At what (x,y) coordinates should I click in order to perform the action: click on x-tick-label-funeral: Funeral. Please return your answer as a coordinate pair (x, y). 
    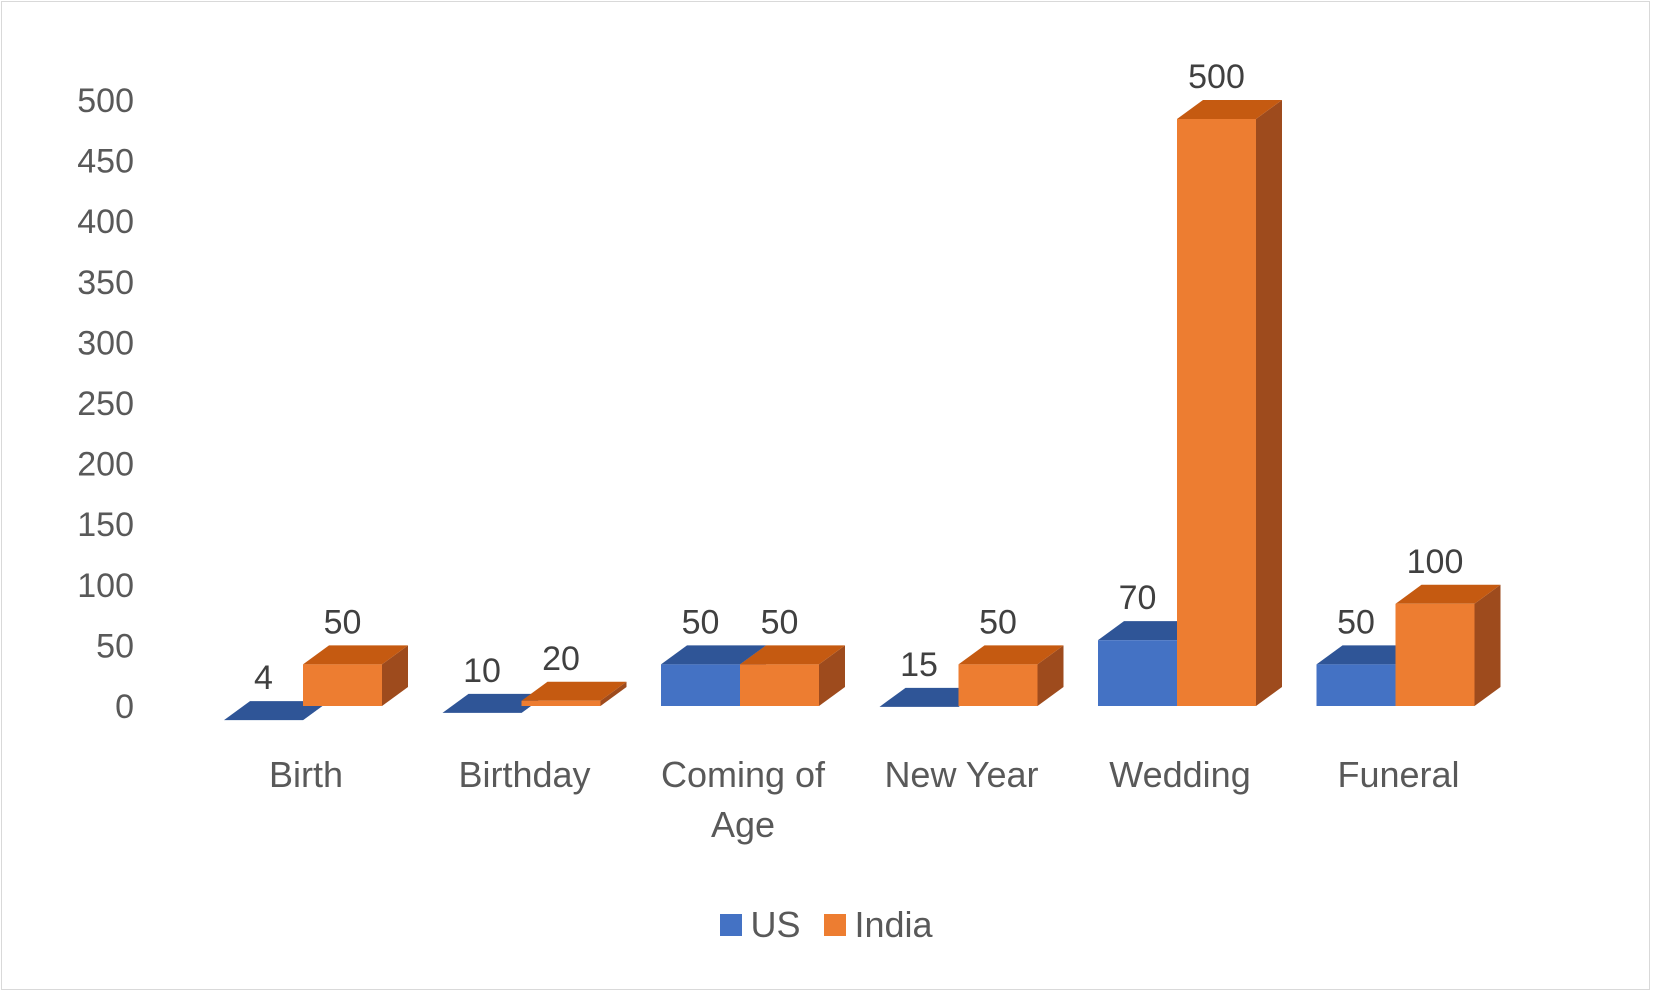
    Looking at the image, I should click on (1398, 774).